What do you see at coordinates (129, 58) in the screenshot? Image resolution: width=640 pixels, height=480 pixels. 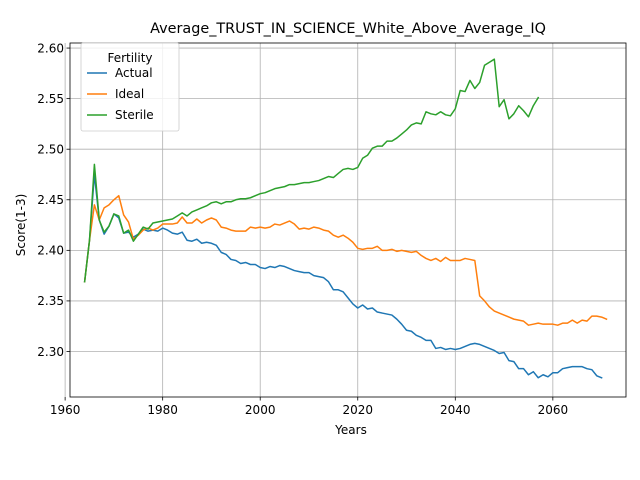 I see `legend-title: Fertility` at bounding box center [129, 58].